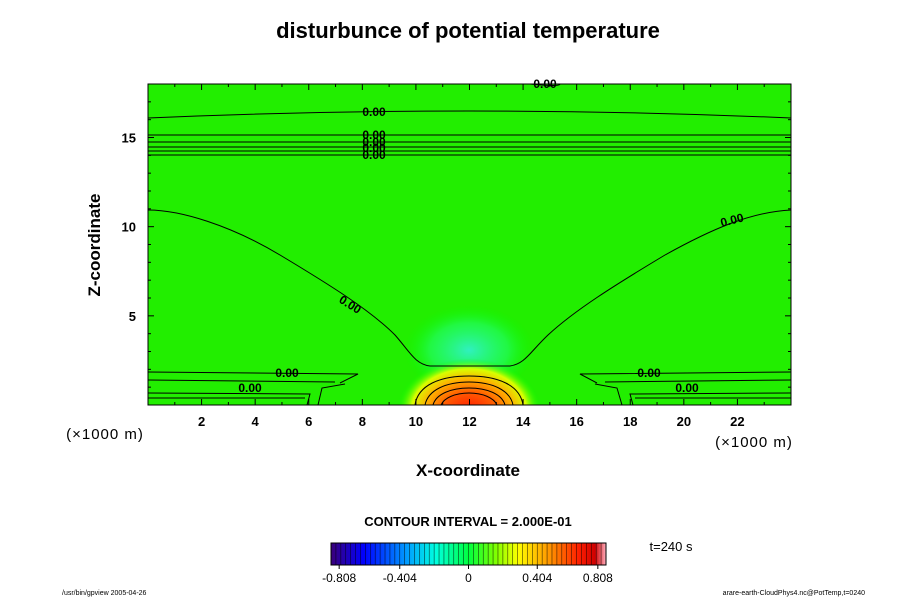  What do you see at coordinates (104, 593) in the screenshot?
I see `footer-left: /usr/bin/gpview 2005-04-26` at bounding box center [104, 593].